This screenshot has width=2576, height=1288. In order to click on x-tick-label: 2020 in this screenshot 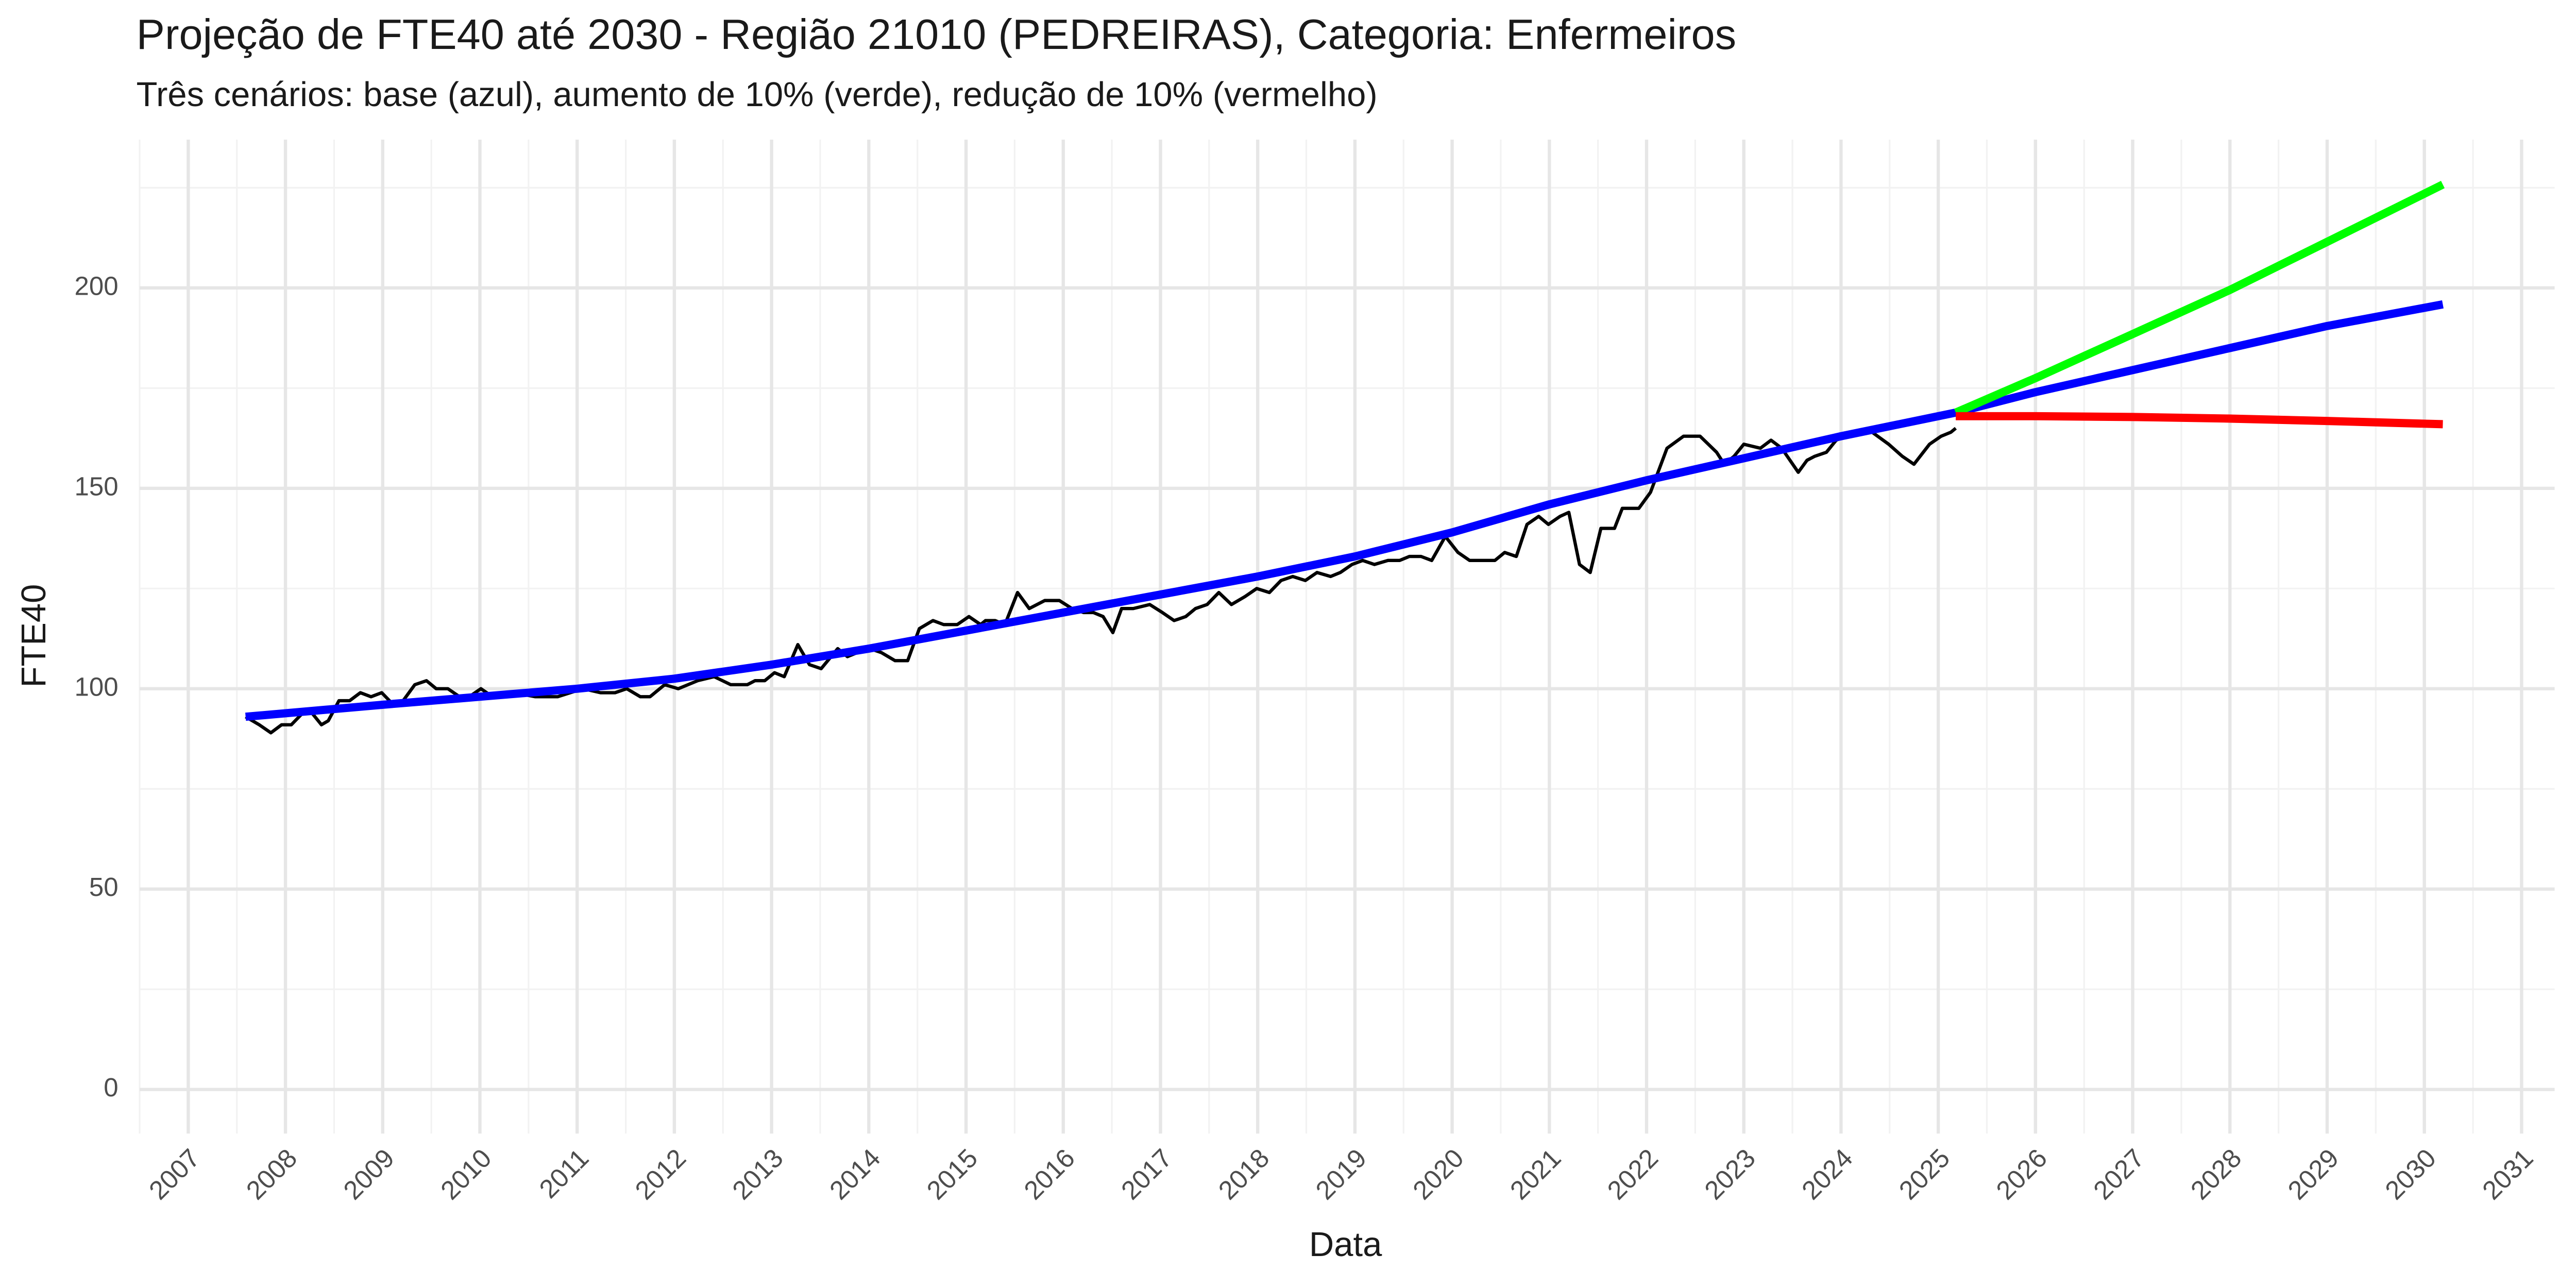, I will do `click(1438, 1174)`.